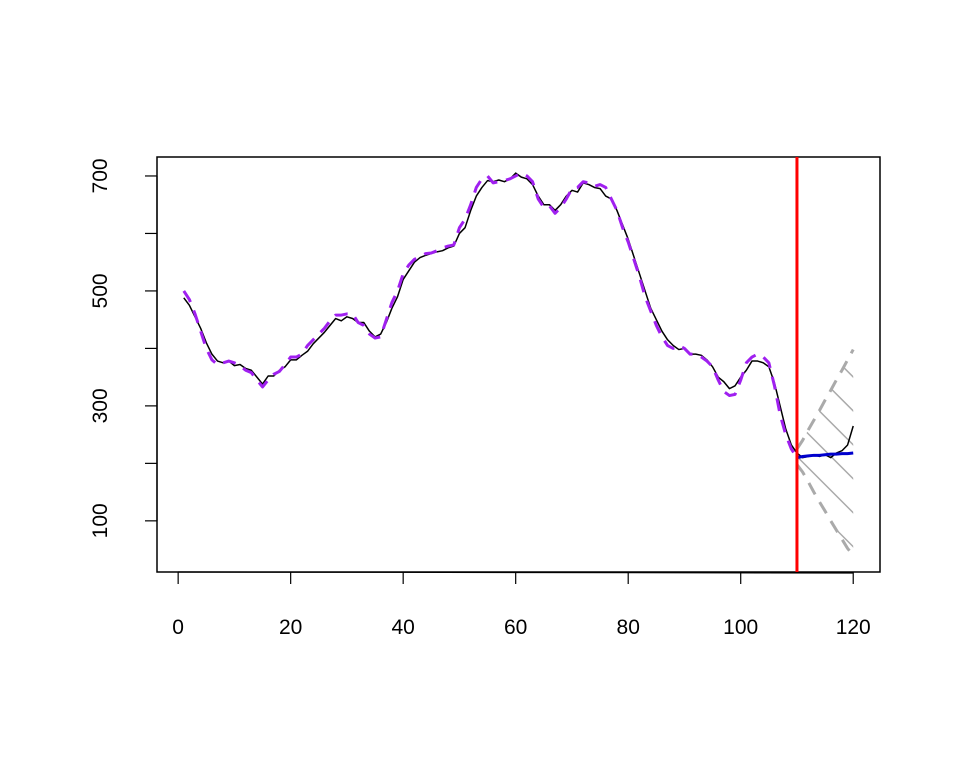 This screenshot has width=960, height=773. Describe the element at coordinates (178, 627) in the screenshot. I see `x-tick-label: 0` at that location.